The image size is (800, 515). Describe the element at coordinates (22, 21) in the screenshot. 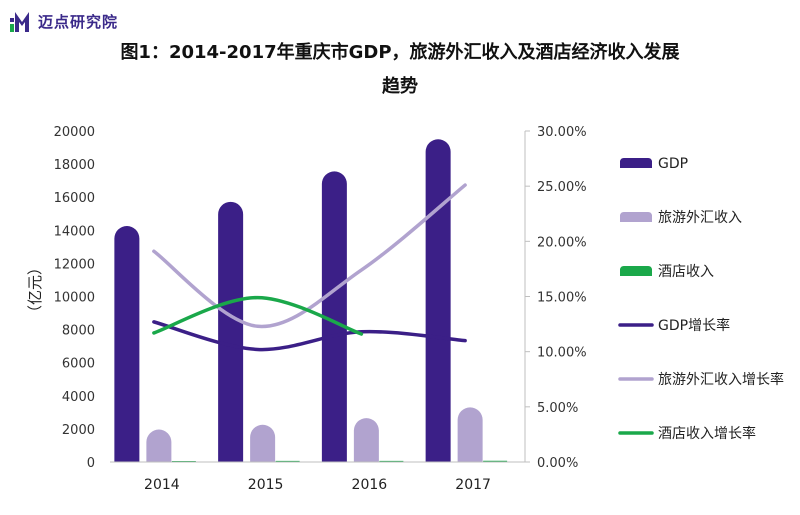

I see `logo-mark-icon` at that location.